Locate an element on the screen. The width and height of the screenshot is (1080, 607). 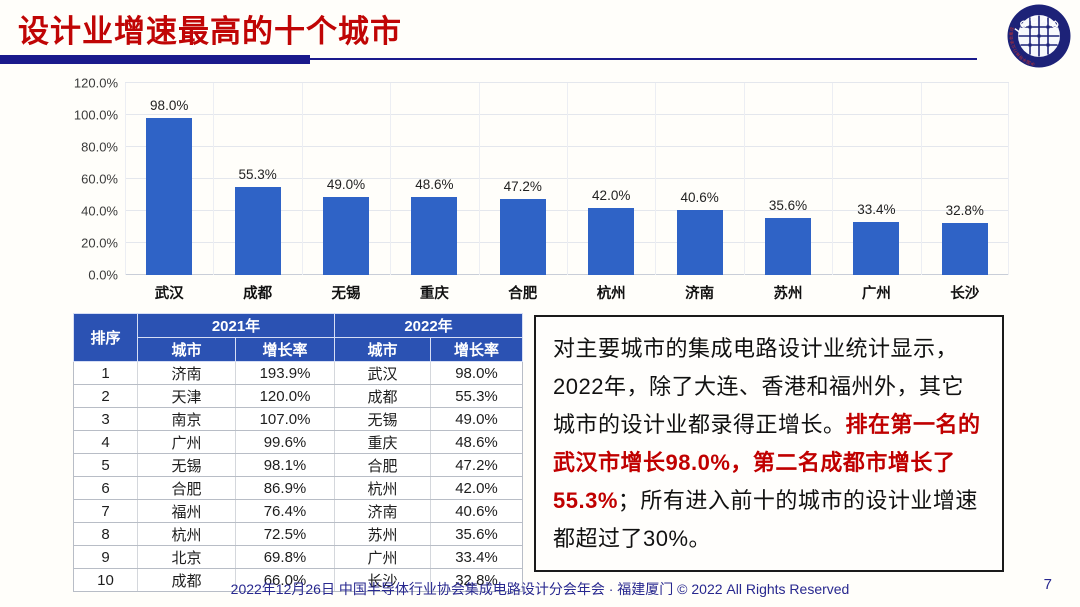
bar-slot: 48.6% is located at coordinates (434, 179).